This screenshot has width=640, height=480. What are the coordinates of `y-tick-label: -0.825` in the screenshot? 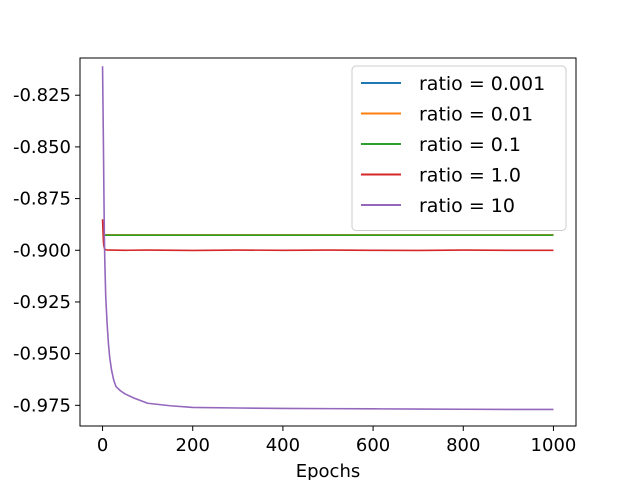 It's located at (42, 95).